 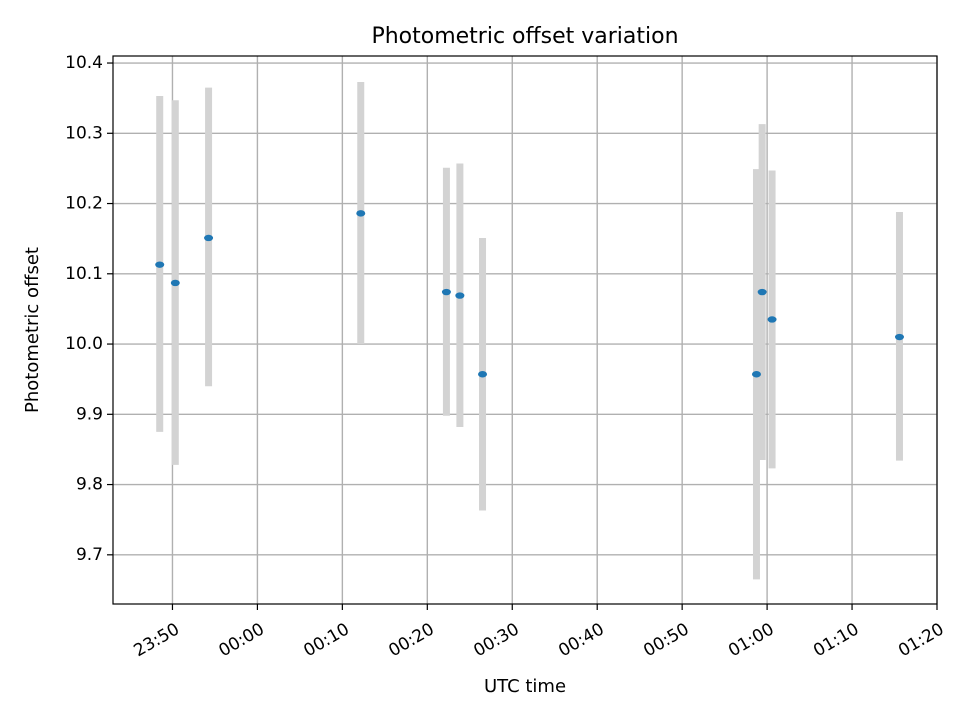 I want to click on y-tick-label: 10.3, so click(x=84, y=133).